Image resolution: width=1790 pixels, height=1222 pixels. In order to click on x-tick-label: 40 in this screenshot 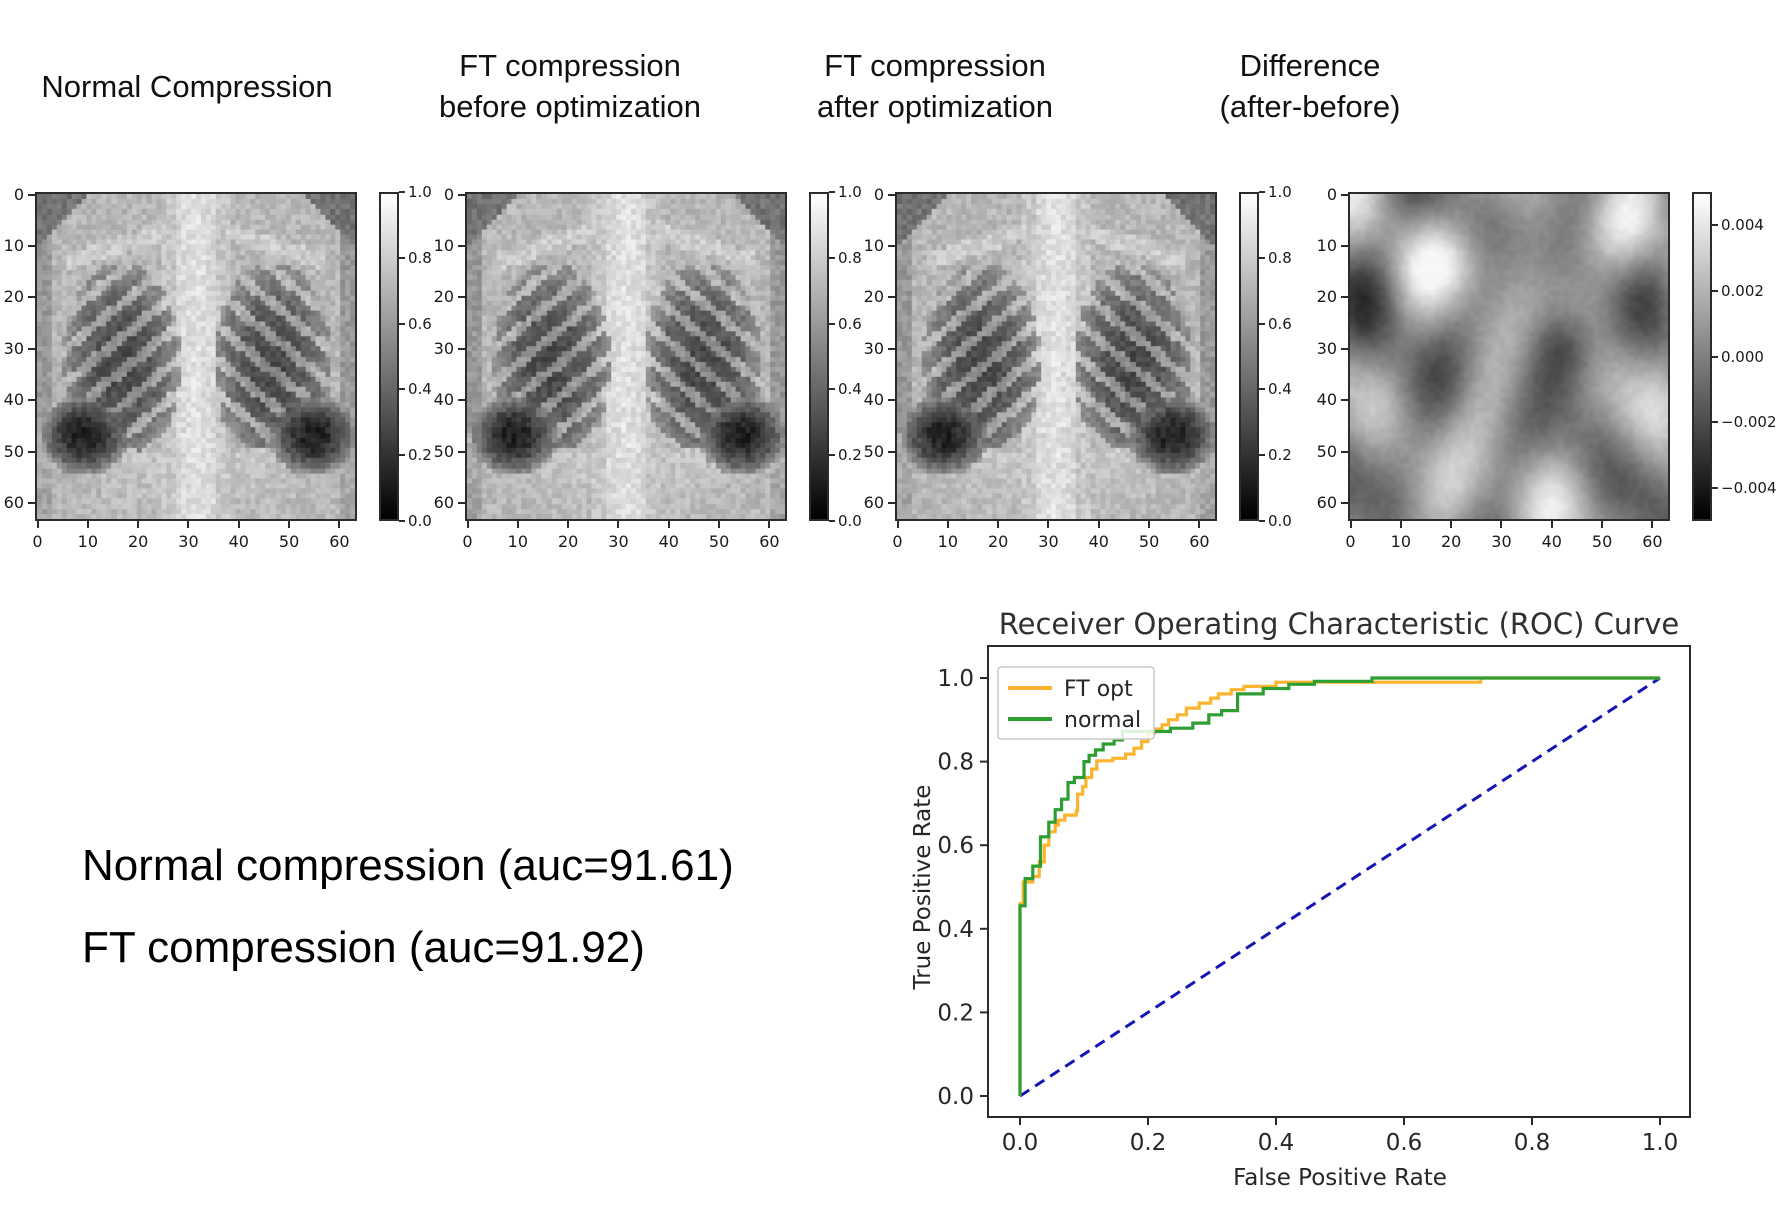, I will do `click(1551, 541)`.